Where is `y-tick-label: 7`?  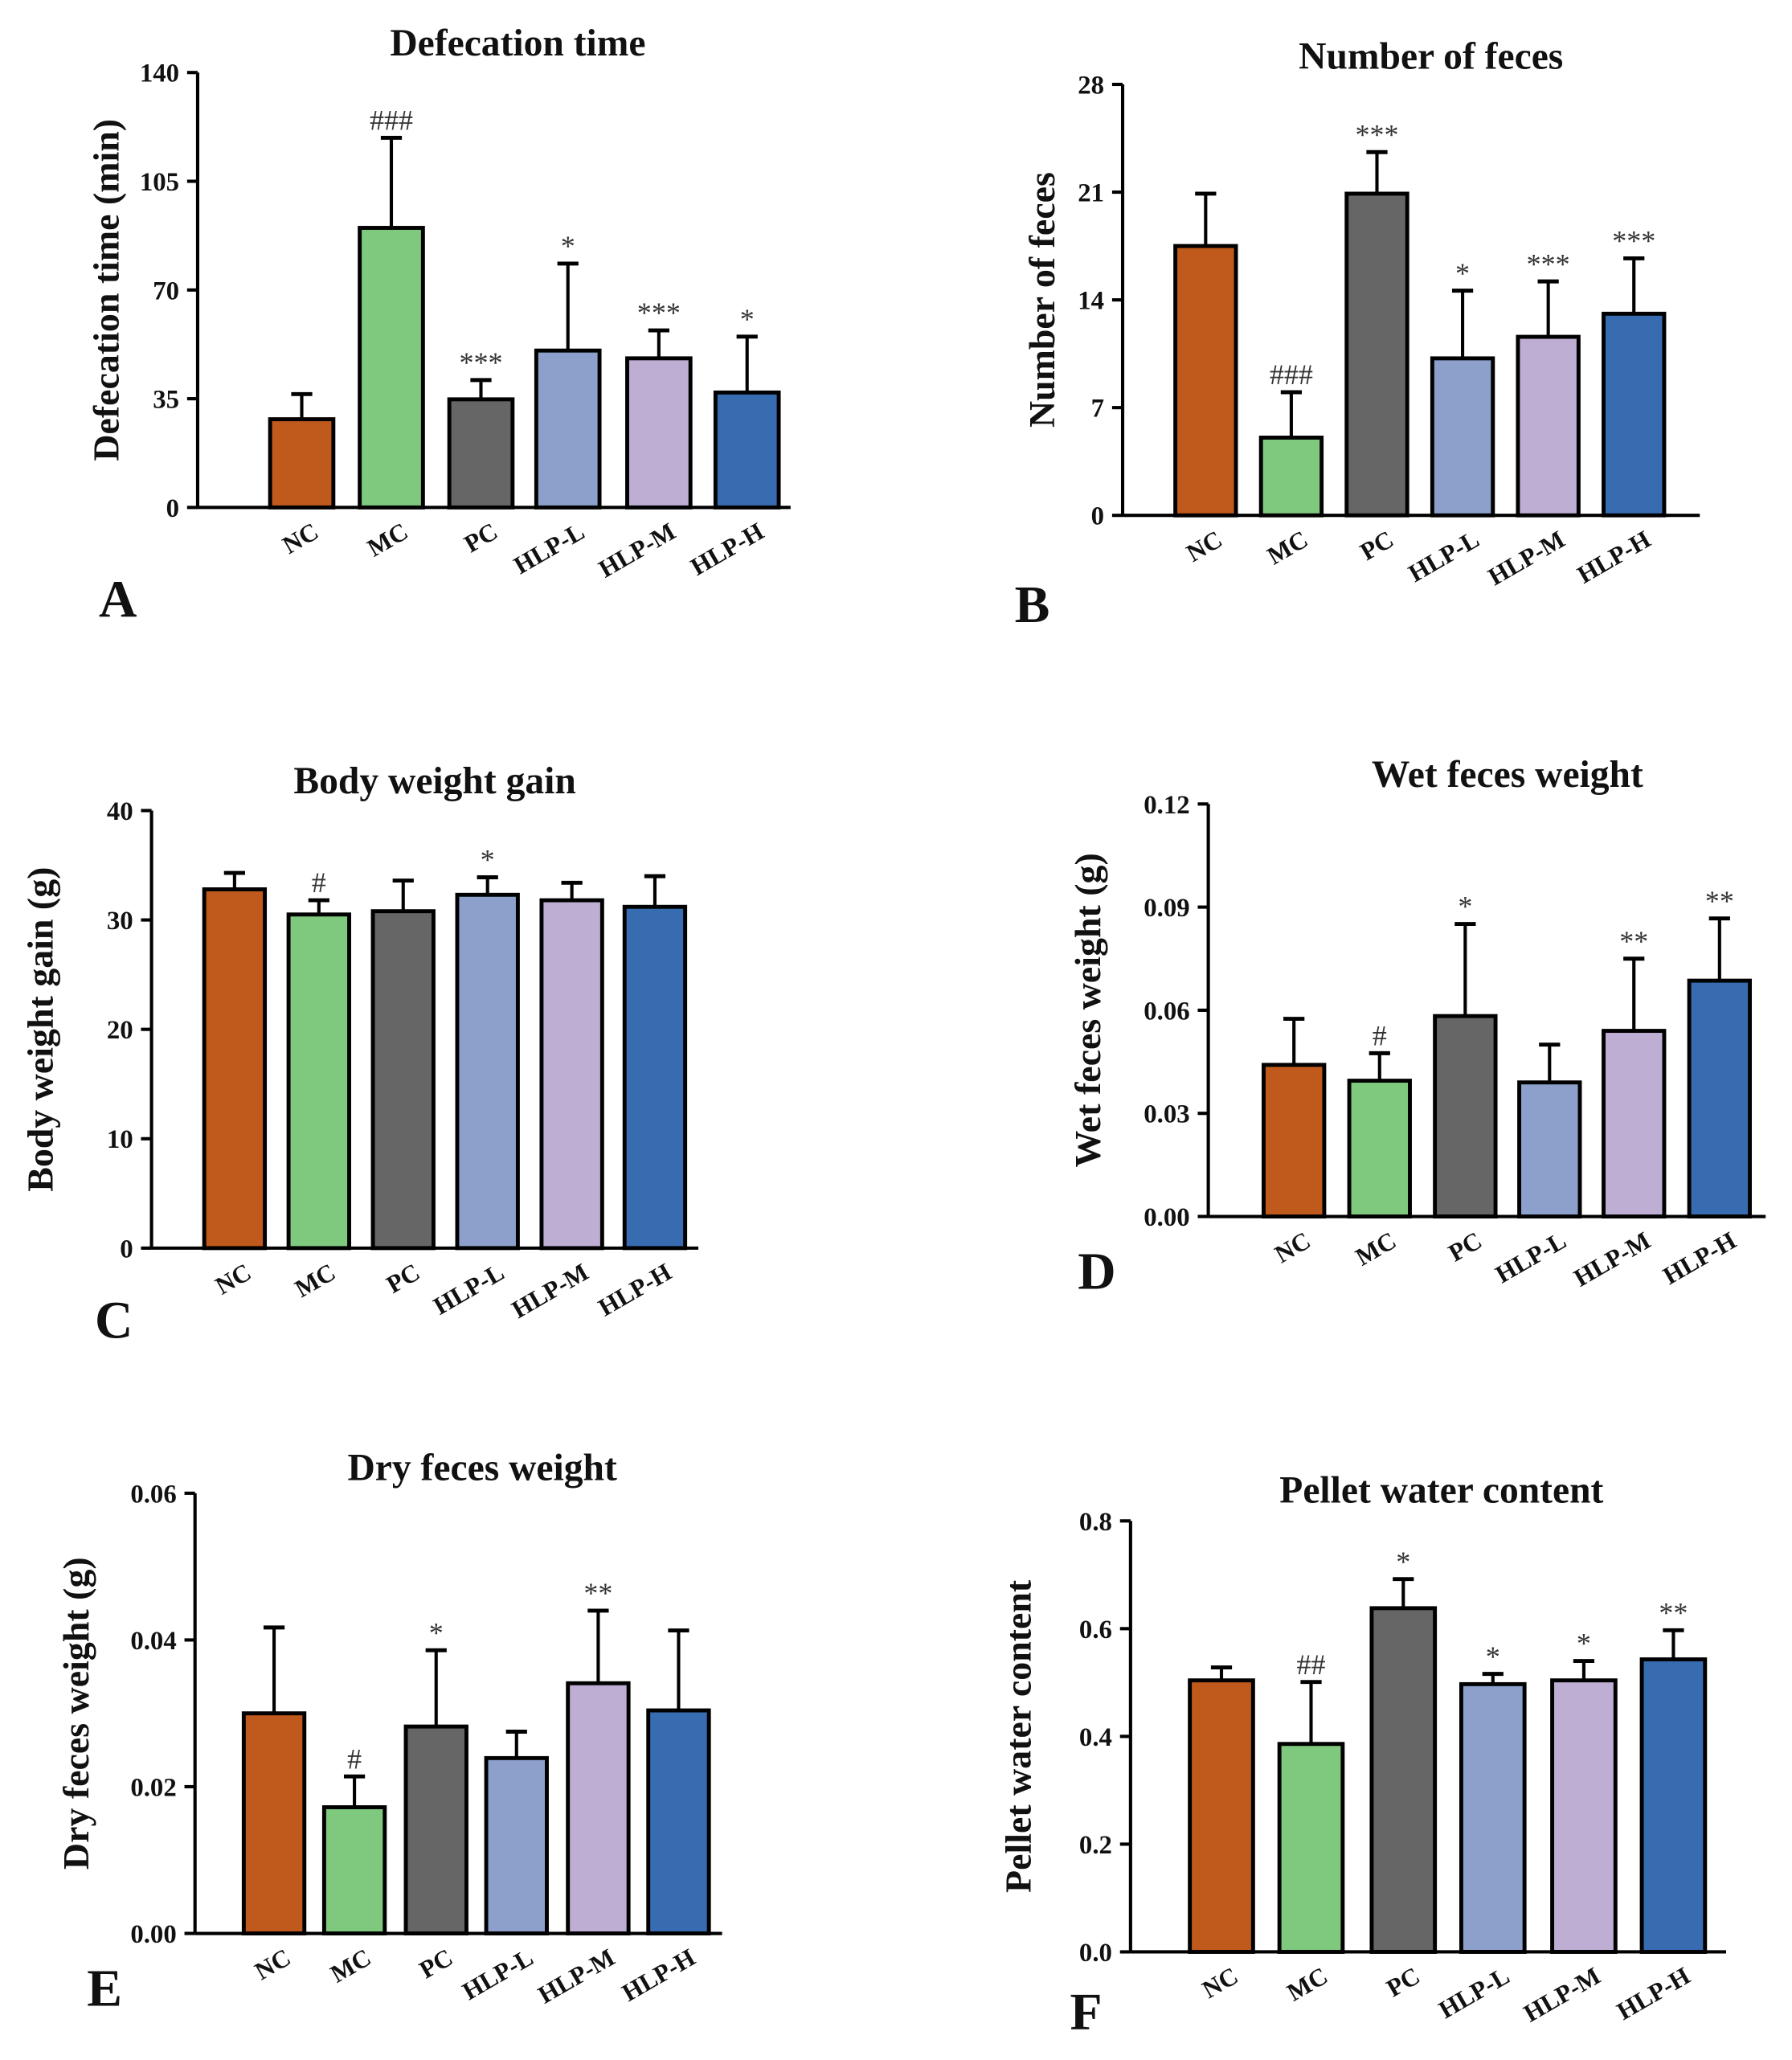
y-tick-label: 7 is located at coordinates (1097, 409).